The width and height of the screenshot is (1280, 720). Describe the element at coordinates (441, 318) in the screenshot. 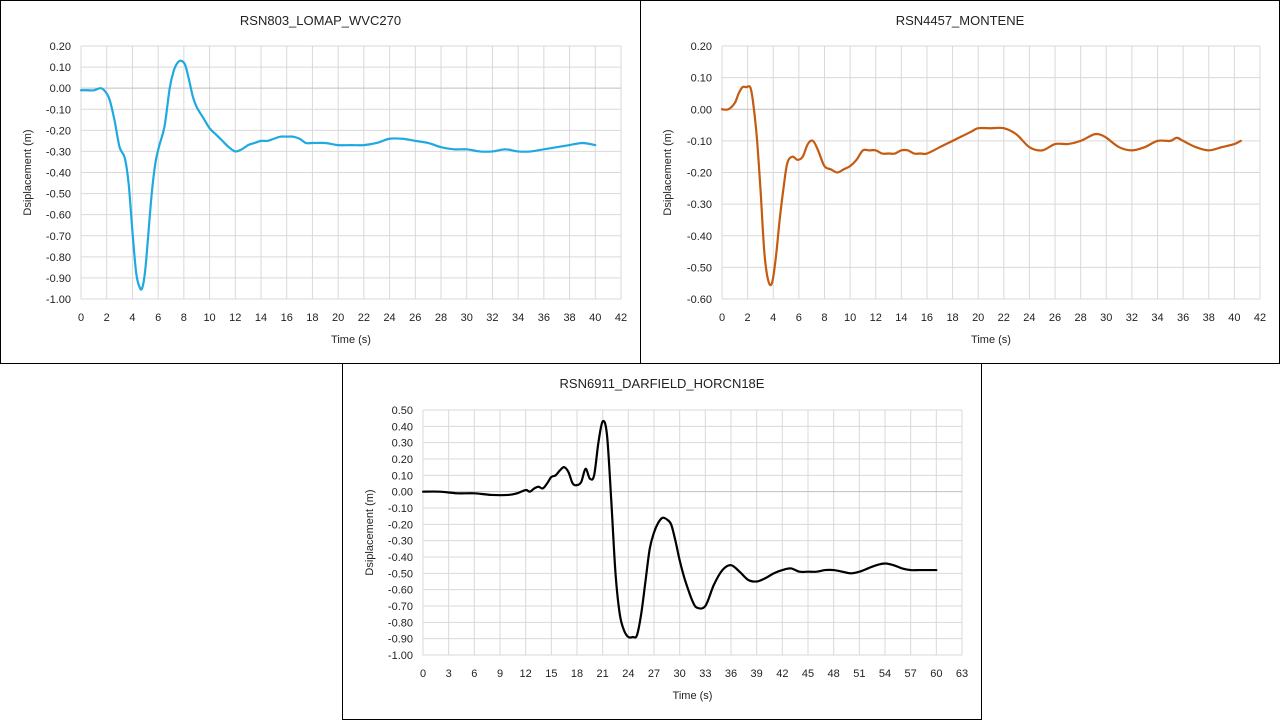

I see `x-tick-label: 28` at that location.